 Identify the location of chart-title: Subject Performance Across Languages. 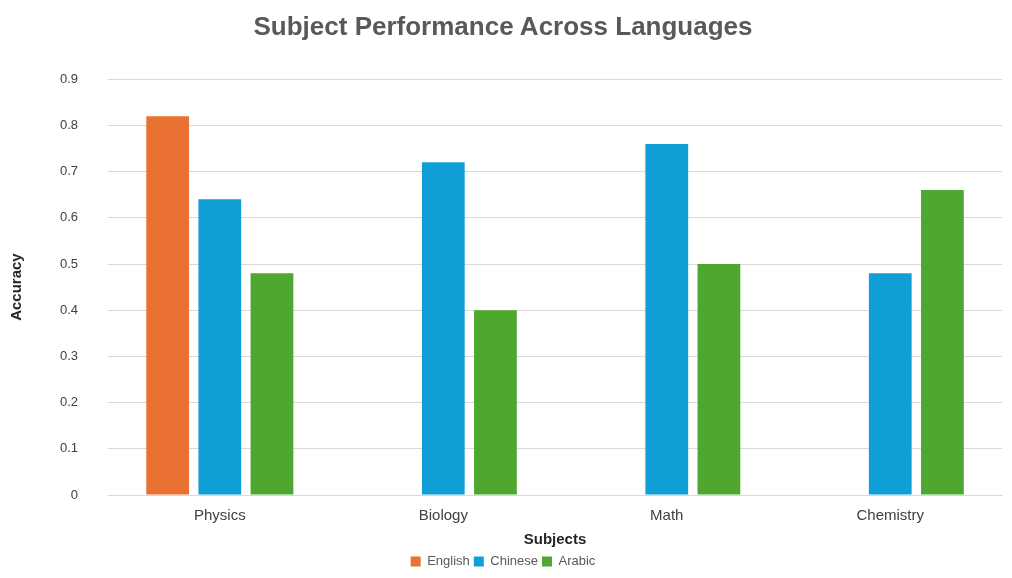
(503, 25).